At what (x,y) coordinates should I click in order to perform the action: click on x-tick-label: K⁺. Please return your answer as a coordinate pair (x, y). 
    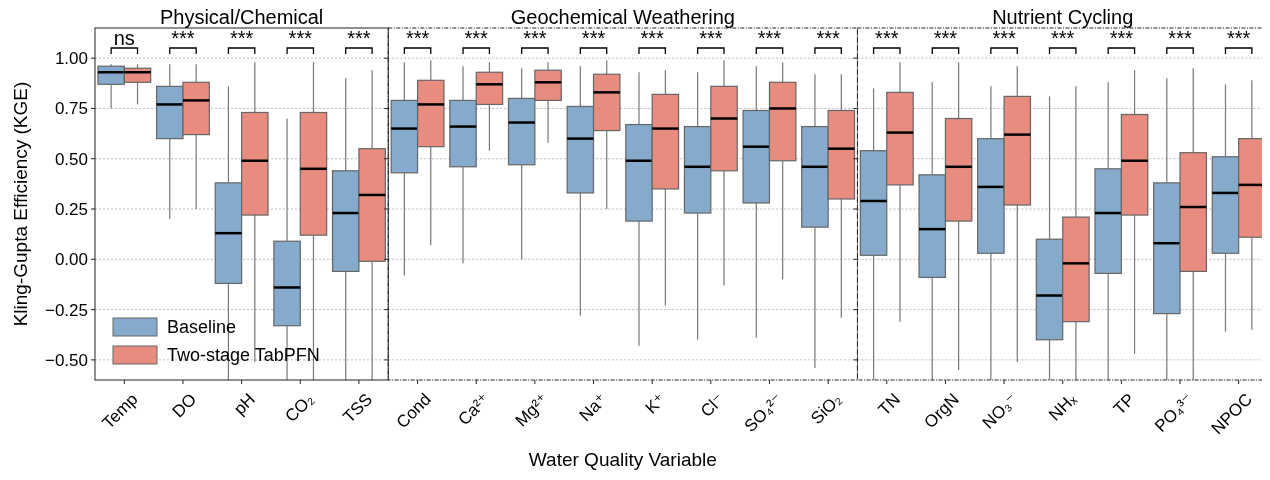
    Looking at the image, I should click on (655, 403).